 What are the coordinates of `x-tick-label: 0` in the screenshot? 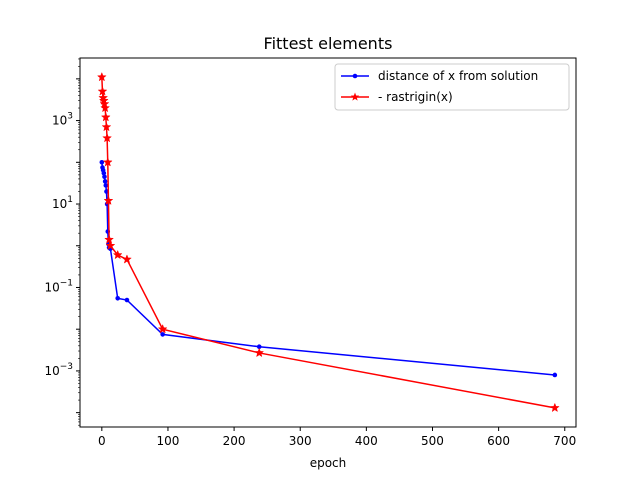 It's located at (102, 441).